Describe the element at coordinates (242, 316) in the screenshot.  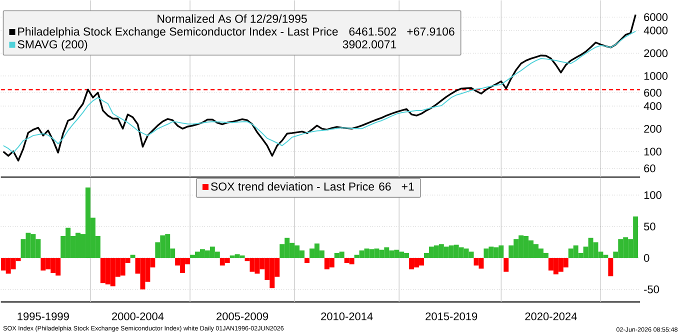
I see `x-tick-label: 2005-2009` at that location.